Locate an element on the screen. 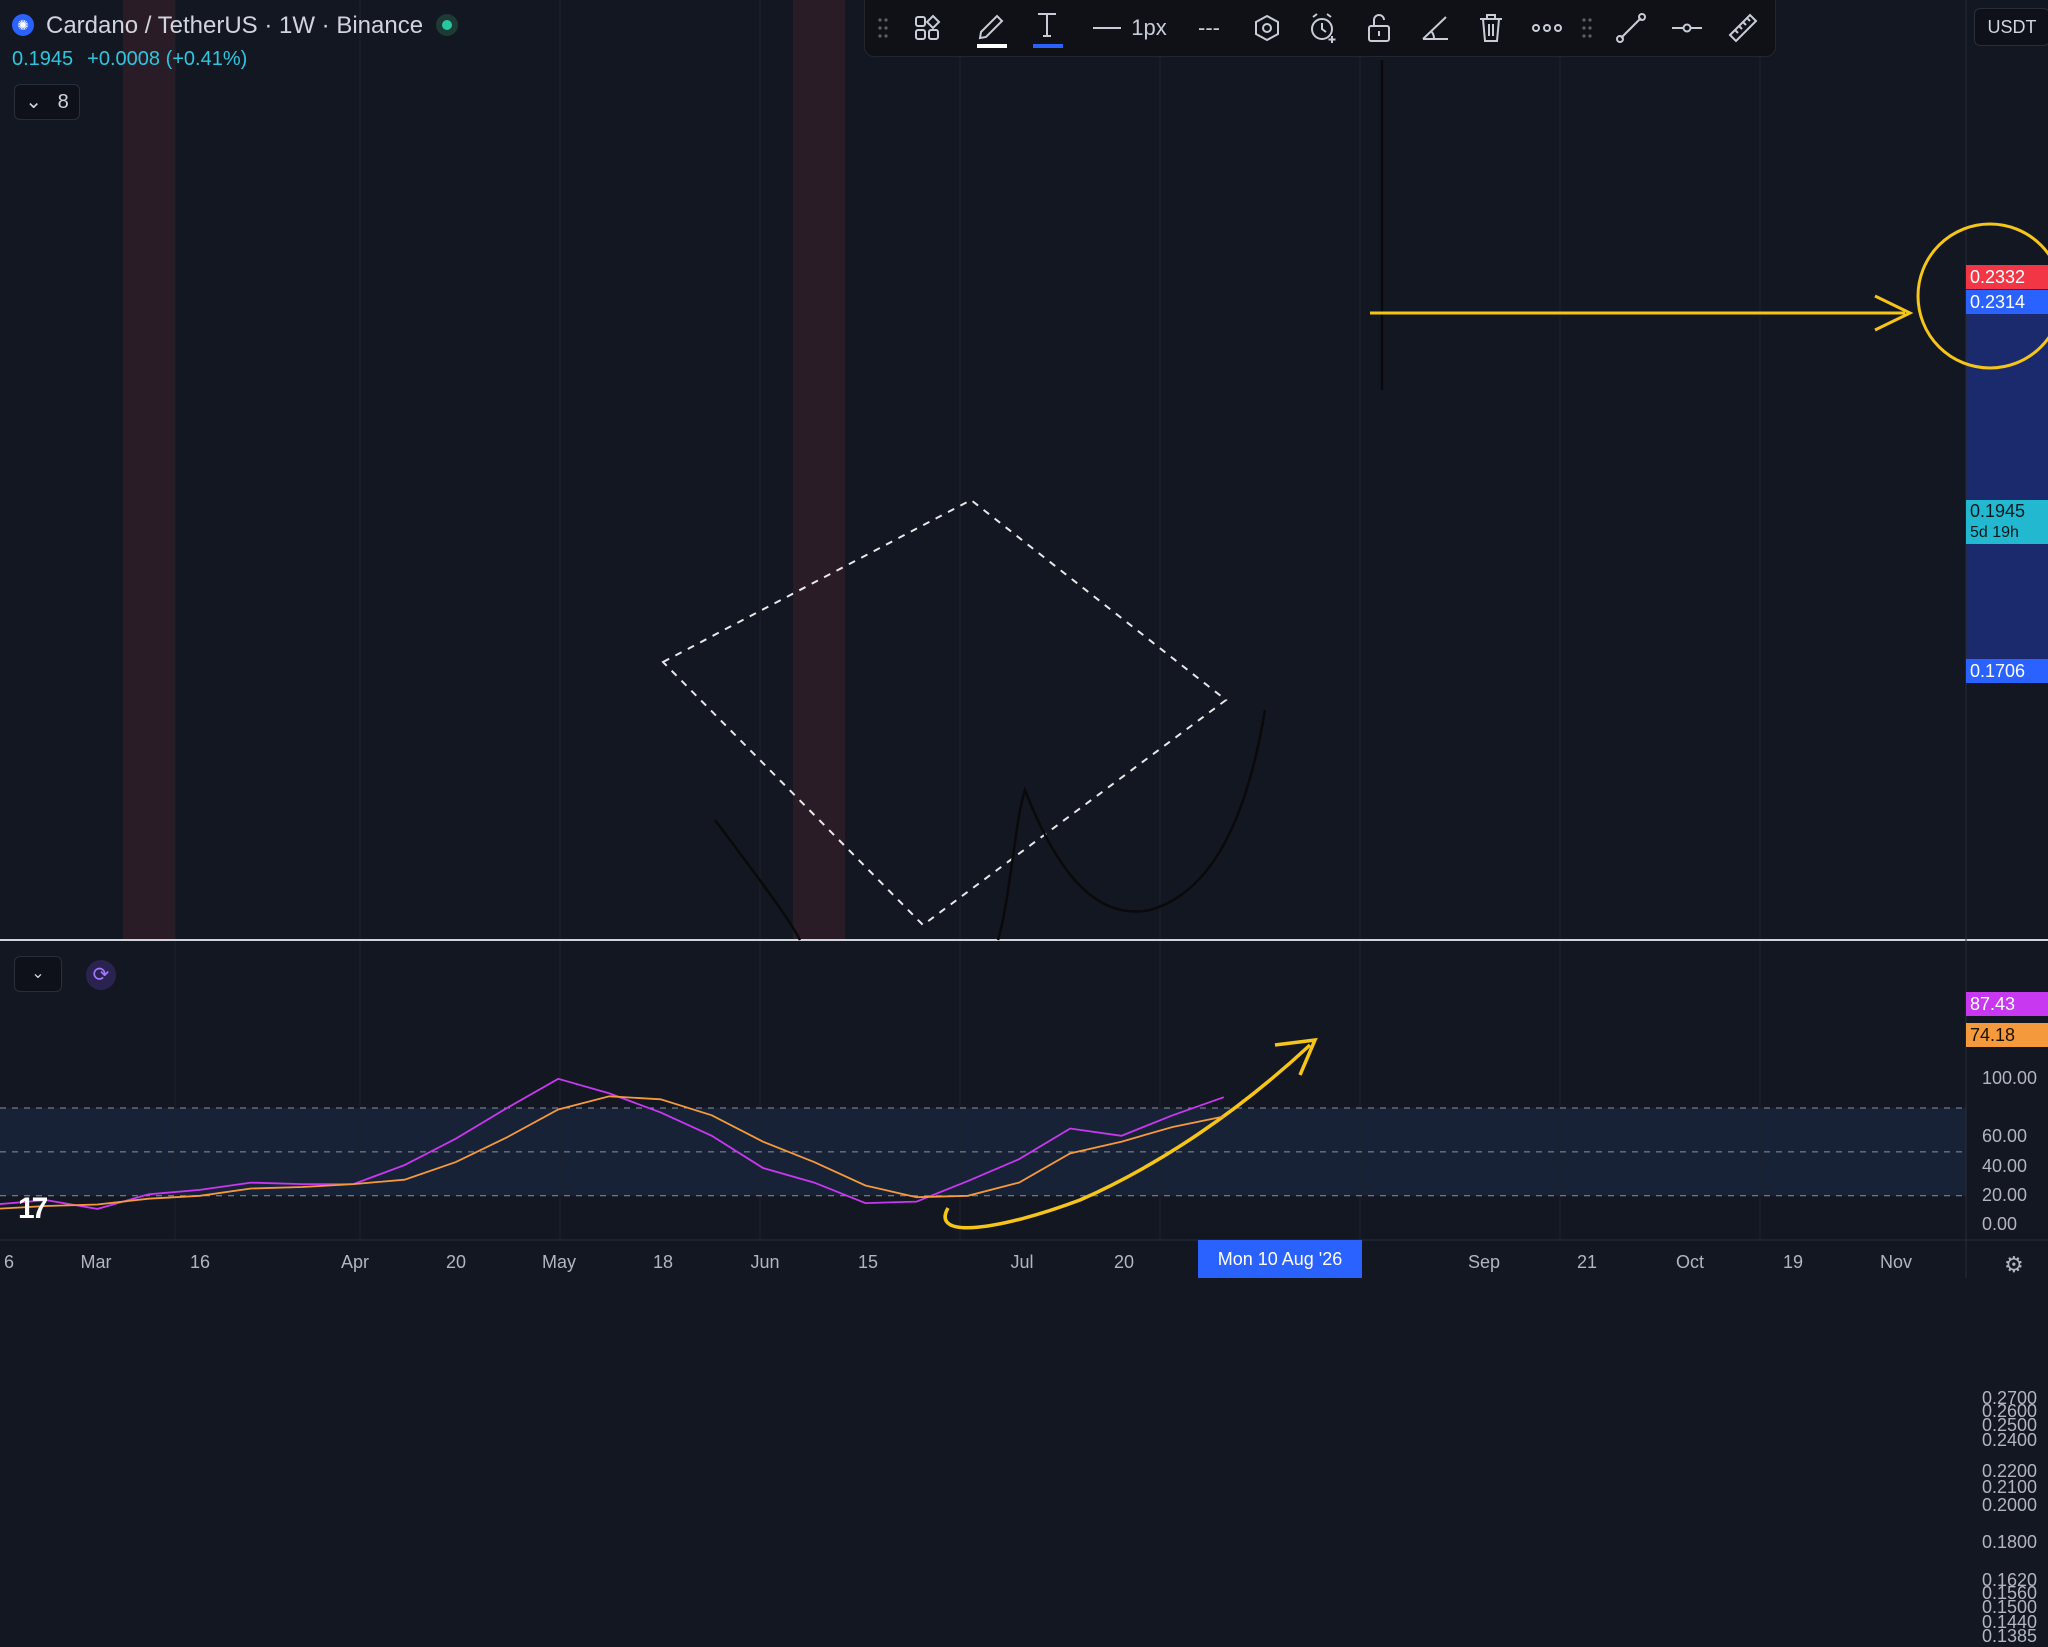 This screenshot has width=2048, height=1647. time-axis-label: Apr is located at coordinates (355, 1262).